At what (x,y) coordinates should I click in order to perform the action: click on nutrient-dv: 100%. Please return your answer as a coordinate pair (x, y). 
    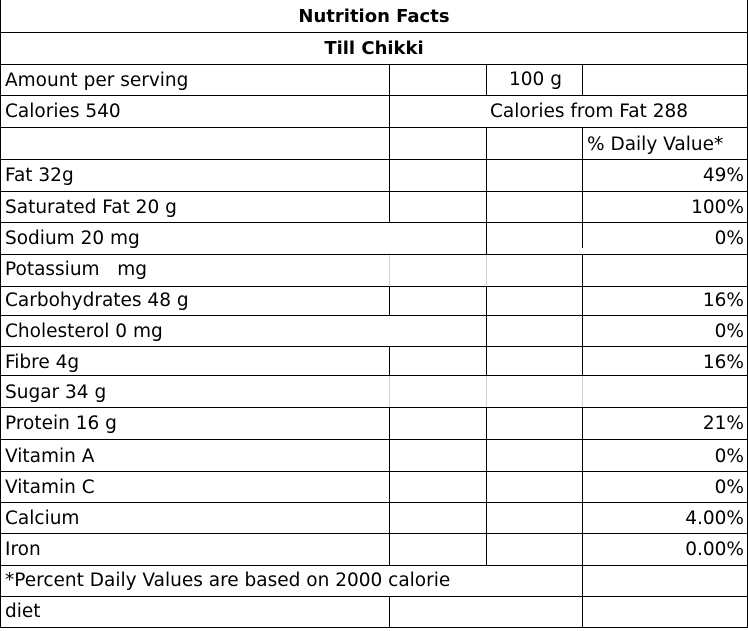
    Looking at the image, I should click on (717, 207).